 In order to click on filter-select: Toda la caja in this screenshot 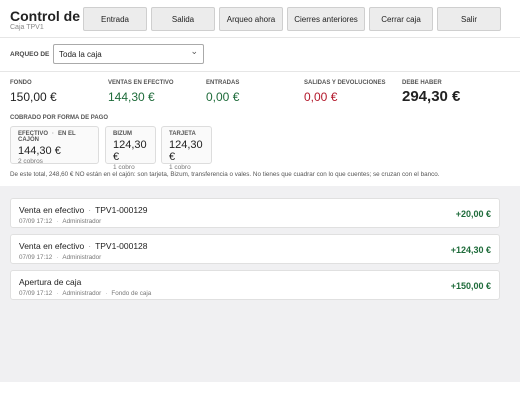, I will do `click(128, 54)`.